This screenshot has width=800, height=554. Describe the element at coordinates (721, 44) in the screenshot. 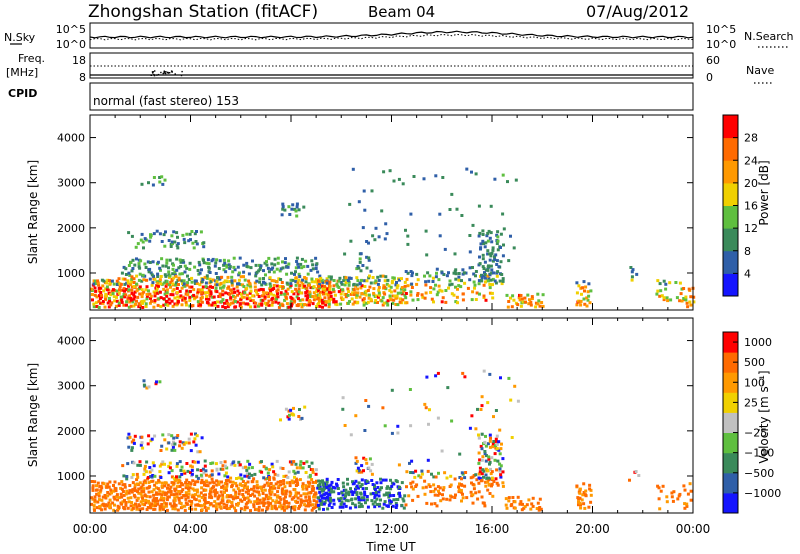

I see `noise-right-tick-bottom: 10^0` at that location.